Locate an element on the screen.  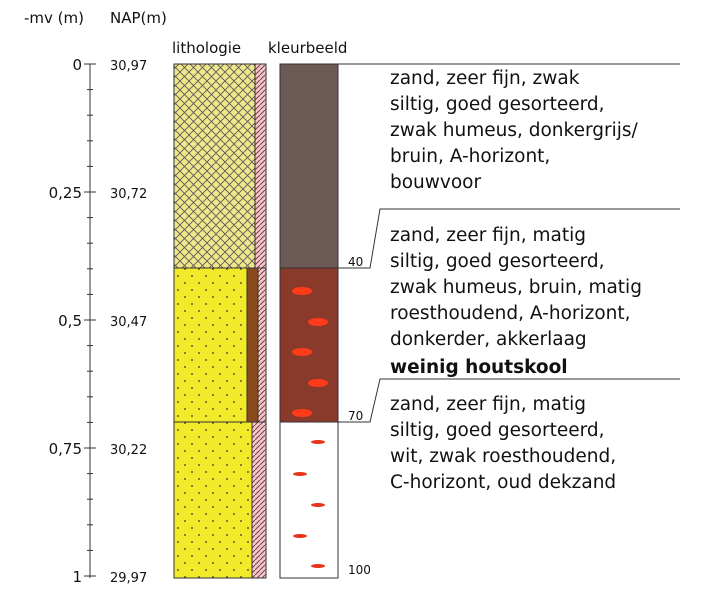
description-line: roesthoudend, A-horizont, is located at coordinates (510, 313).